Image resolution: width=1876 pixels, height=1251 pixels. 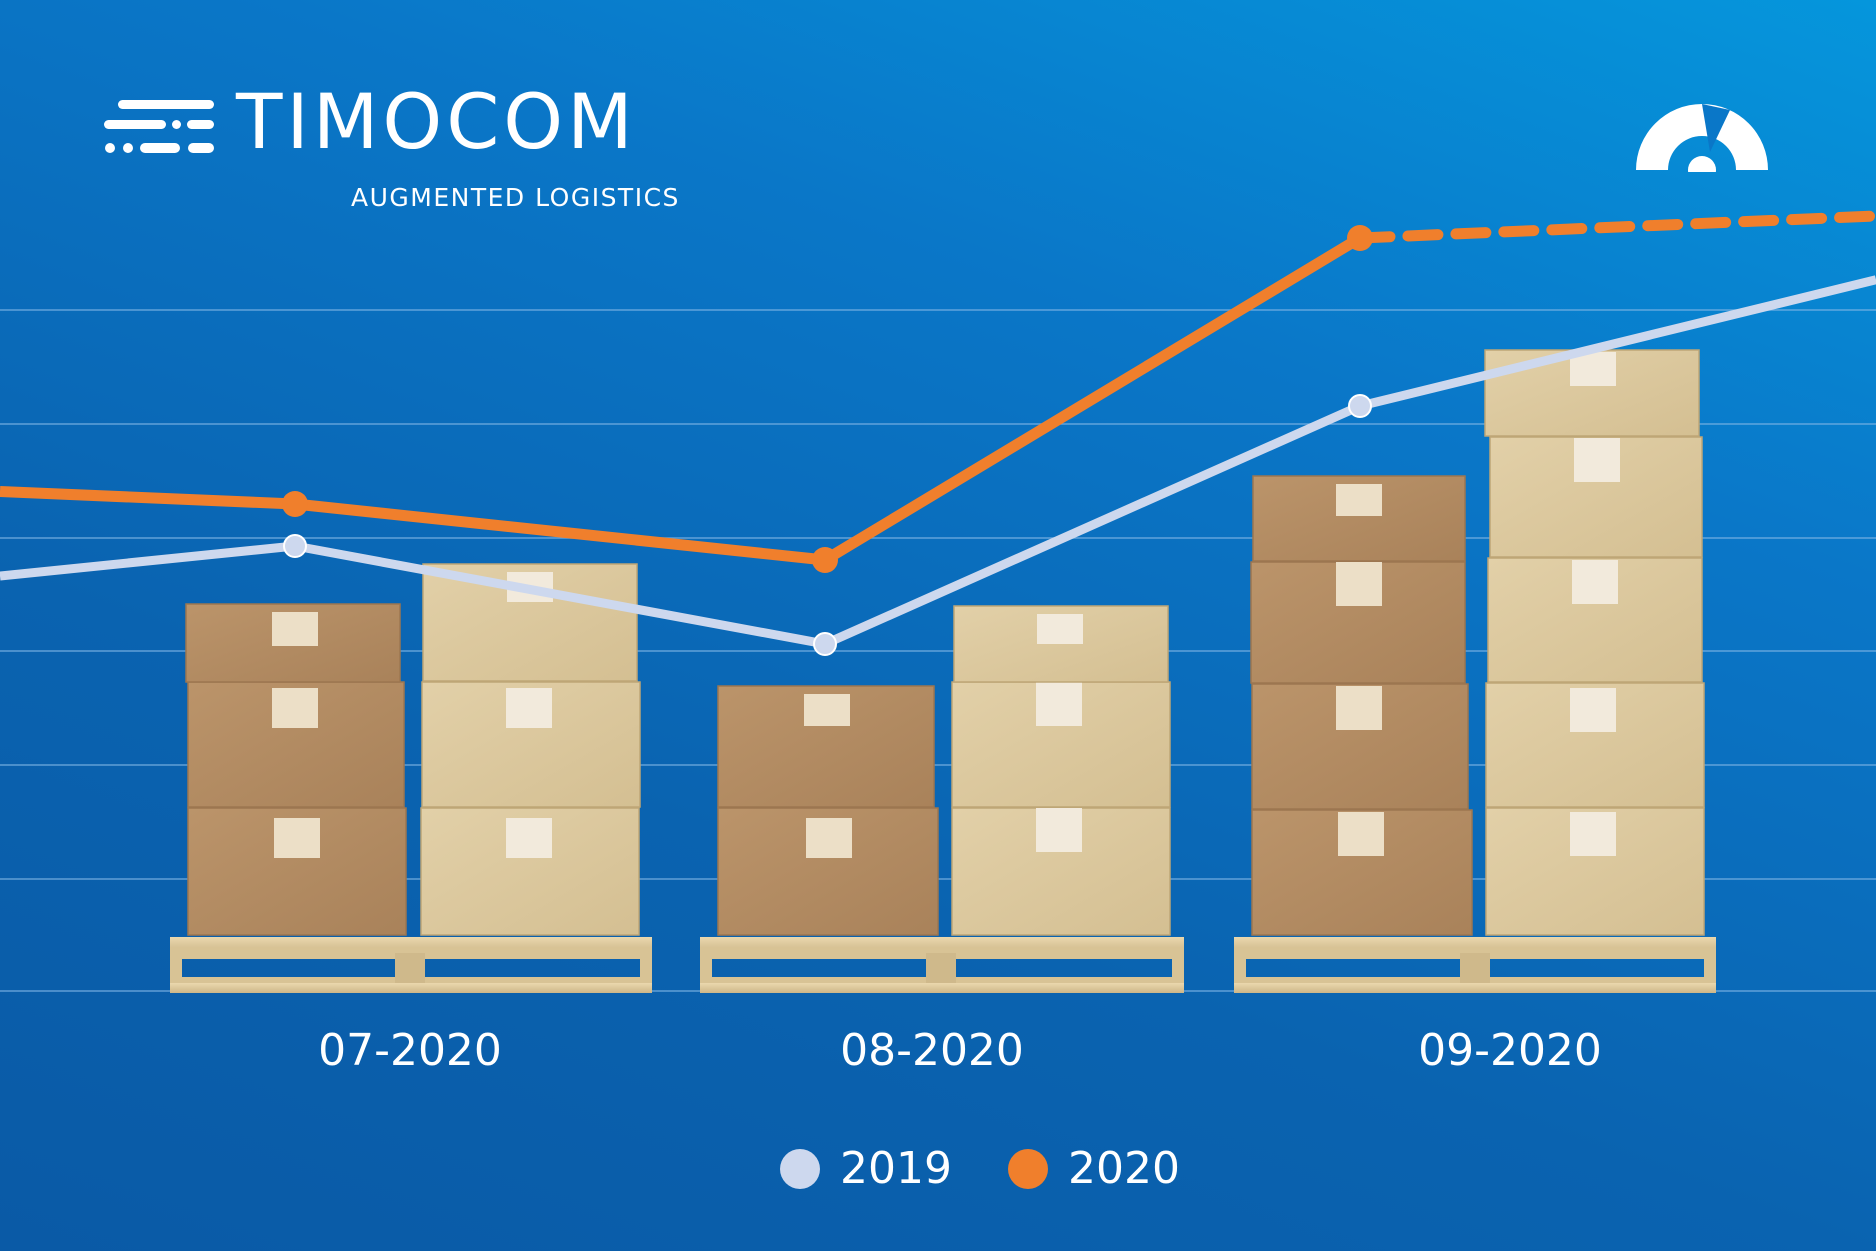 I want to click on category-label: 08-2020, so click(x=932, y=1050).